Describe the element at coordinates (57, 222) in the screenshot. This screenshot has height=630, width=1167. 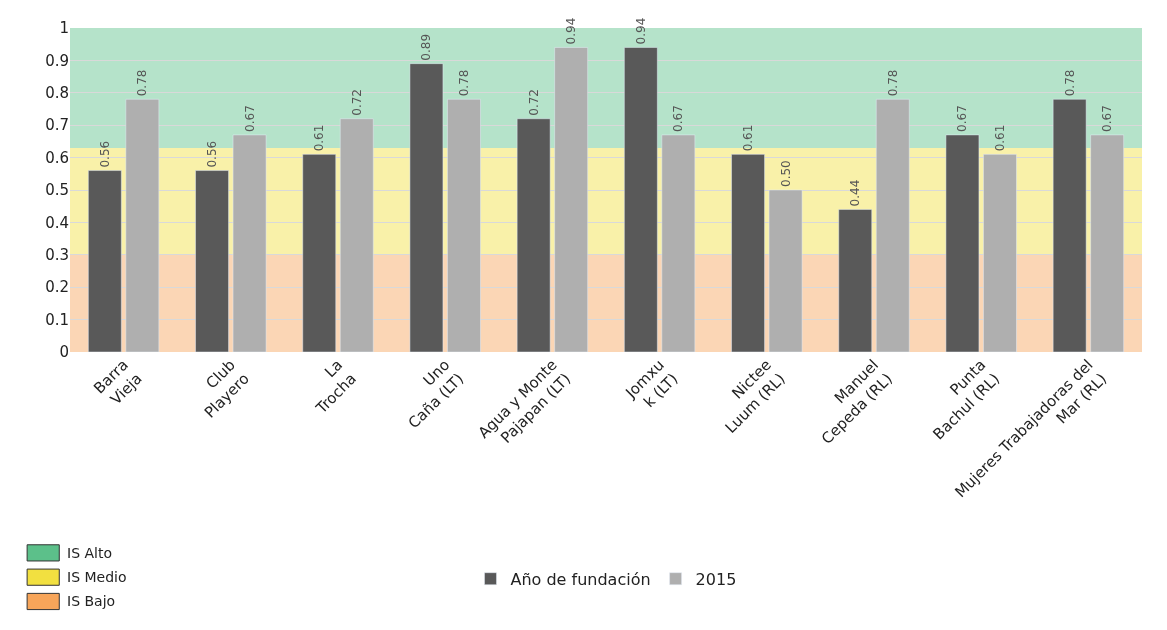
I see `y-tick-label: 0.4` at that location.